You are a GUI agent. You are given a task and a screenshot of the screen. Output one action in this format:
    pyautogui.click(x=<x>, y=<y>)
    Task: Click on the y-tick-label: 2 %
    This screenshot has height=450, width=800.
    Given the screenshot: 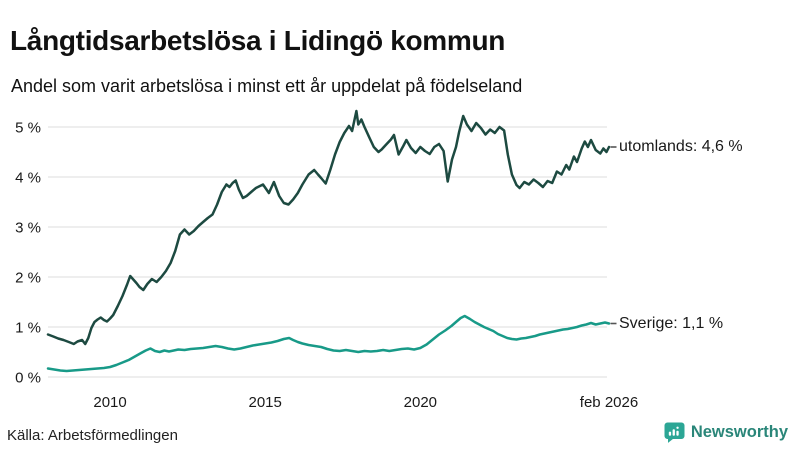 What is the action you would take?
    pyautogui.click(x=28, y=278)
    